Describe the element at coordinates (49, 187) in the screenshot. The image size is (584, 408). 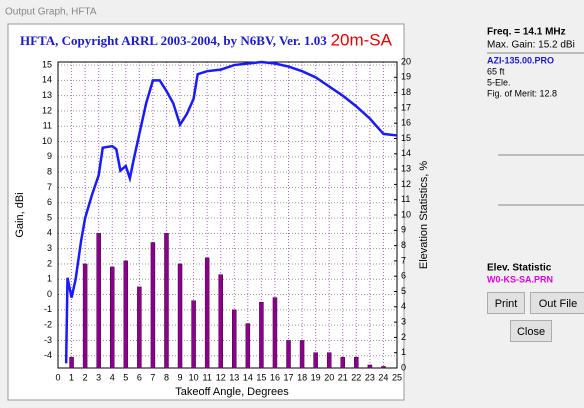
I see `y-tick-label: 7` at that location.